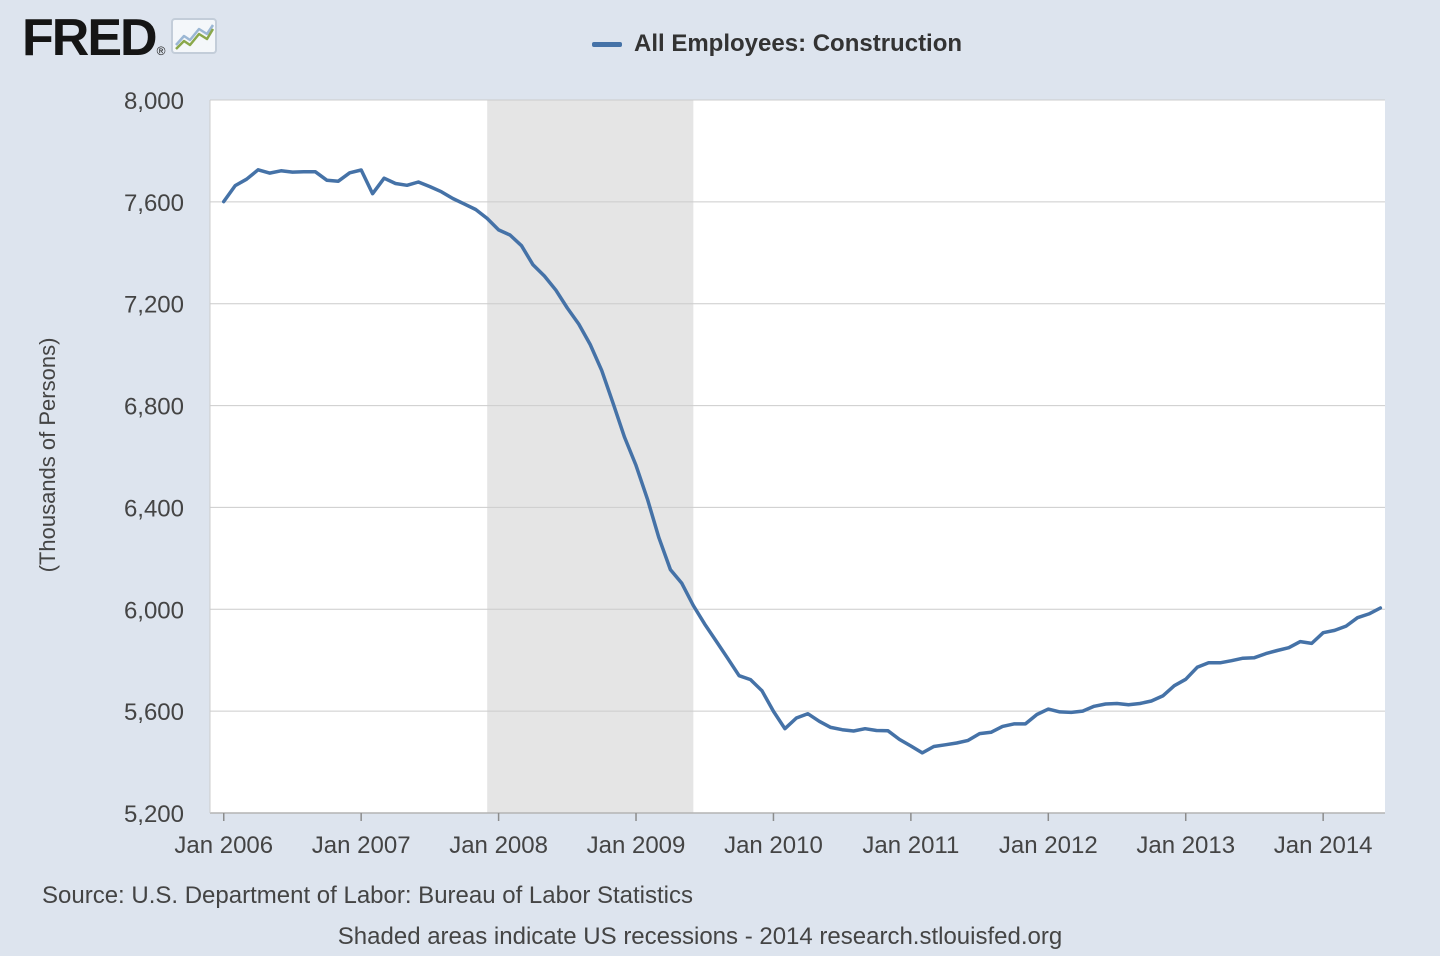 The image size is (1440, 956). Describe the element at coordinates (773, 845) in the screenshot. I see `x-tick-label: Jan 2010` at that location.